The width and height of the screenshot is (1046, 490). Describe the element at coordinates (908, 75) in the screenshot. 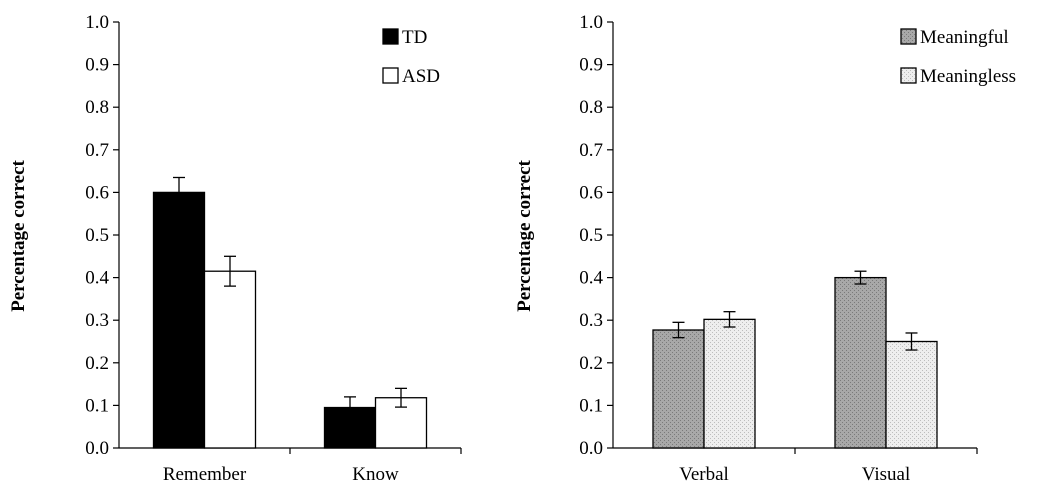

I see `legend-swatch-meaningless` at that location.